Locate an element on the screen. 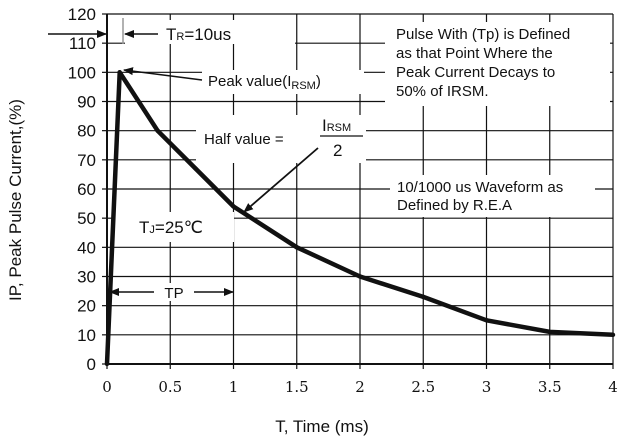  y-tick-label: 70 is located at coordinates (86, 160).